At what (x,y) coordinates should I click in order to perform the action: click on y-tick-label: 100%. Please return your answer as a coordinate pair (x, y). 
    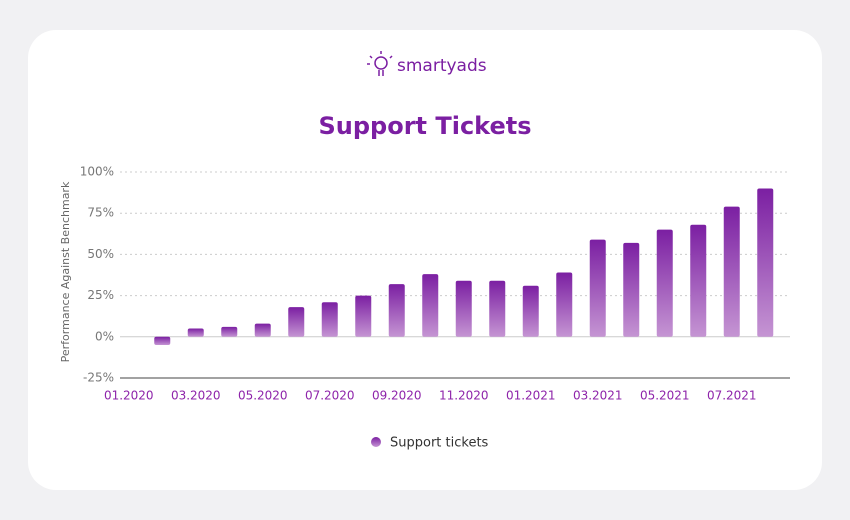
    Looking at the image, I should click on (97, 172).